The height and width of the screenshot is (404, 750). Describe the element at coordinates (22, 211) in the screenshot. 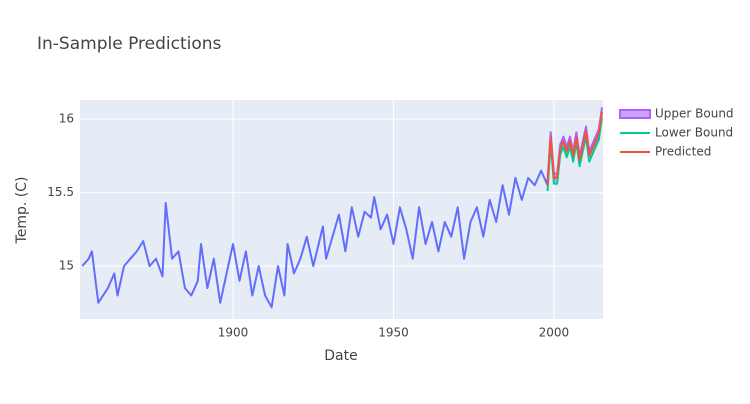

I see `y-axis-title: Temp. (C)` at that location.